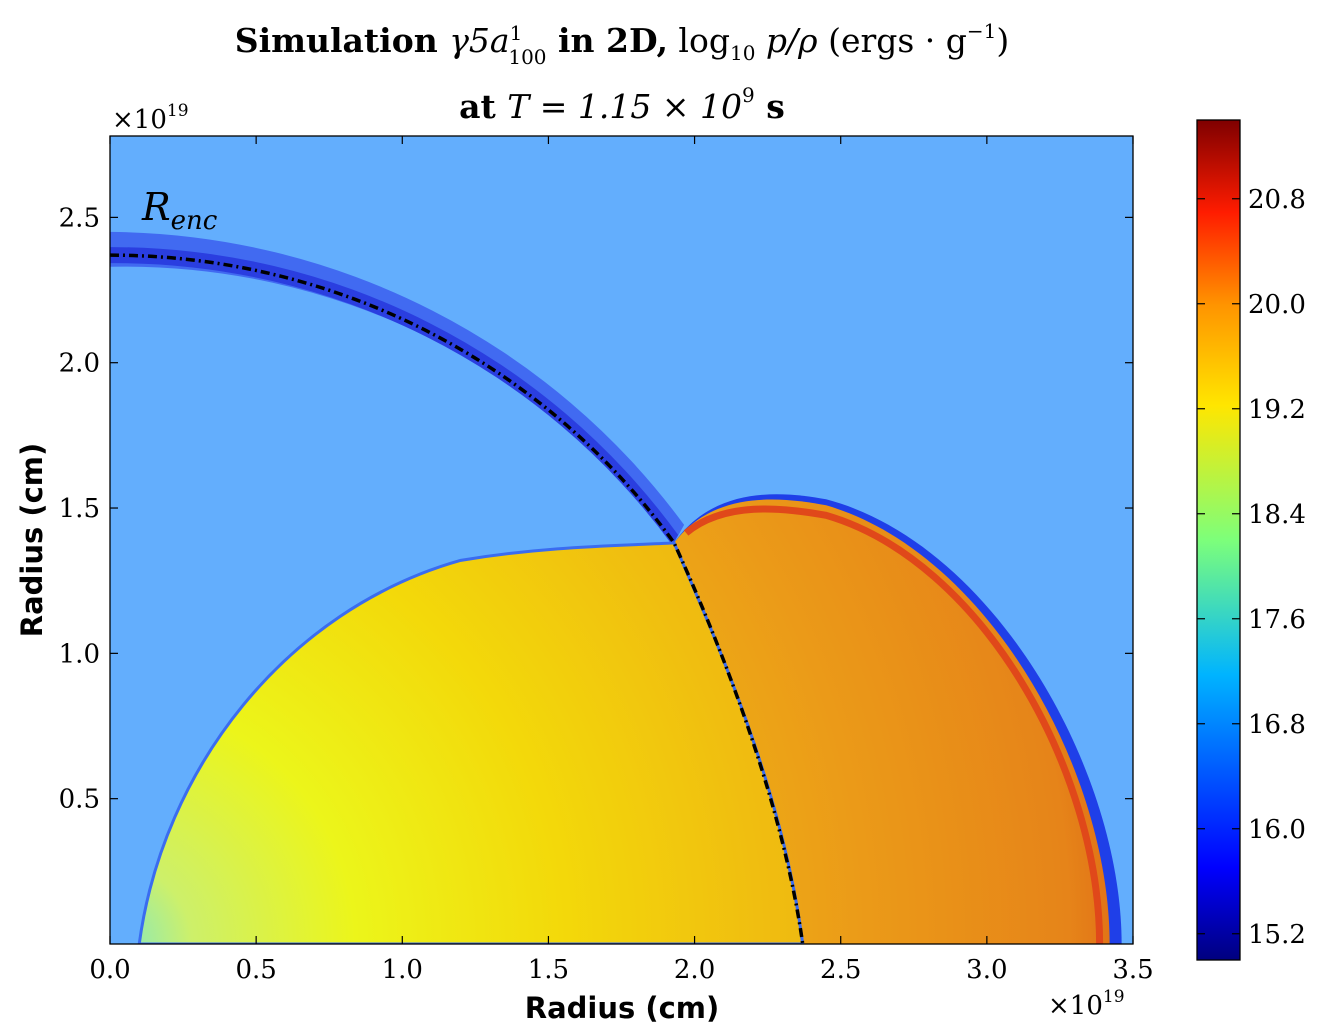  I want to click on y-tick-label: 1.0, so click(79, 654).